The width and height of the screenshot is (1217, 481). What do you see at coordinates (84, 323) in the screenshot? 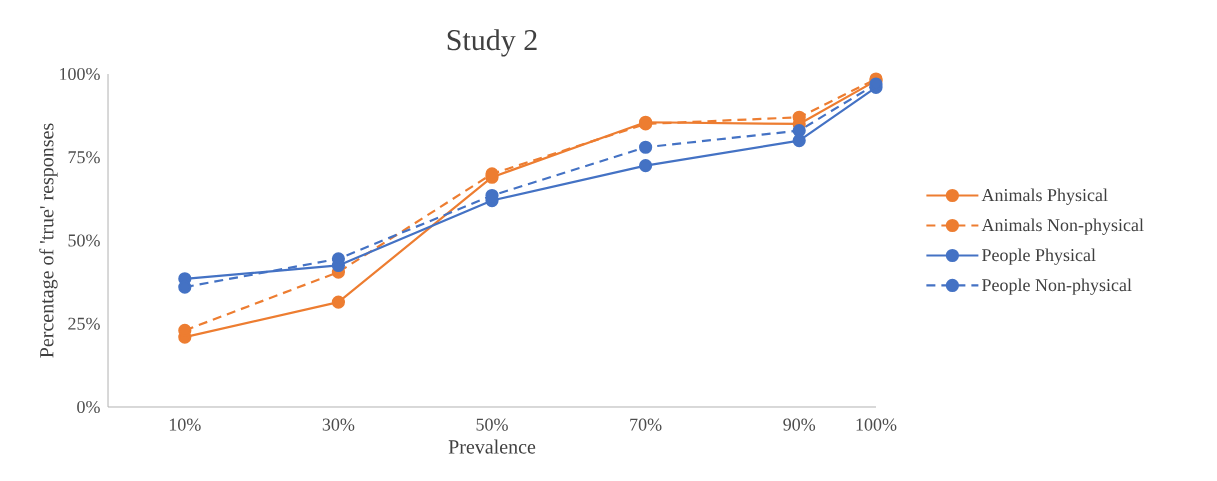
I see `y-tick-label: 25%` at bounding box center [84, 323].